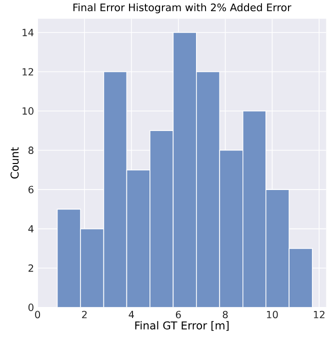 The image size is (329, 339). I want to click on y-tick-label: 8, so click(31, 150).